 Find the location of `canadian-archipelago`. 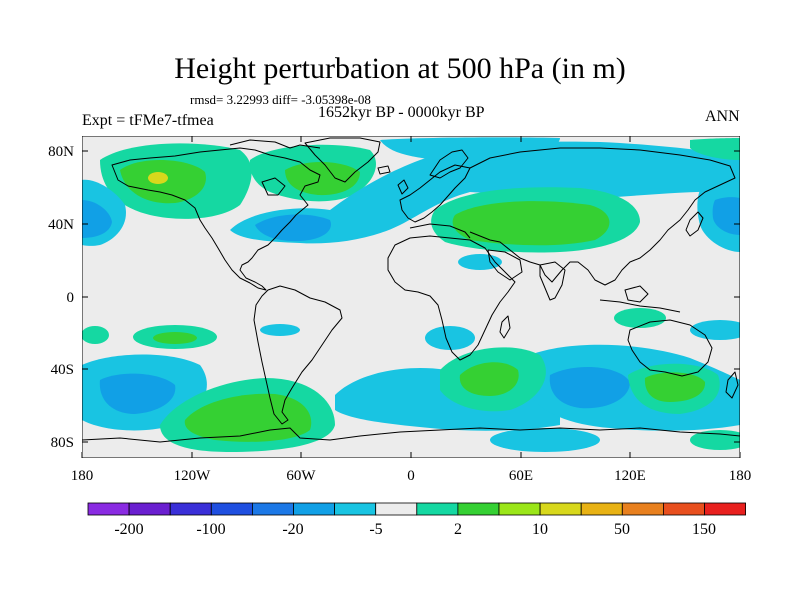

canadian-archipelago is located at coordinates (275, 144).